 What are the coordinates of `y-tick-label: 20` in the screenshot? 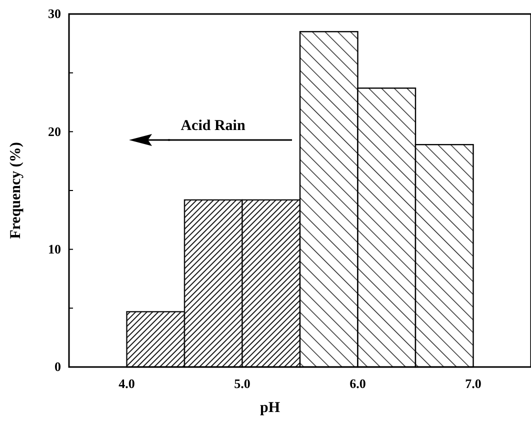 It's located at (54, 131).